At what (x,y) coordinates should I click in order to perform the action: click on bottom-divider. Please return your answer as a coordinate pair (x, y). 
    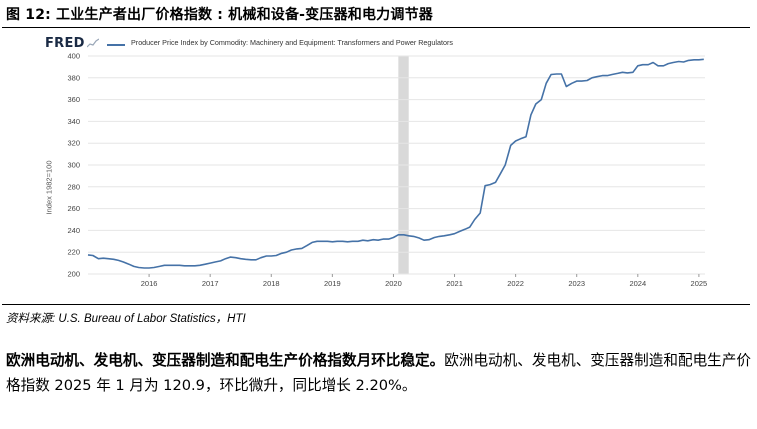
    Looking at the image, I should click on (376, 304).